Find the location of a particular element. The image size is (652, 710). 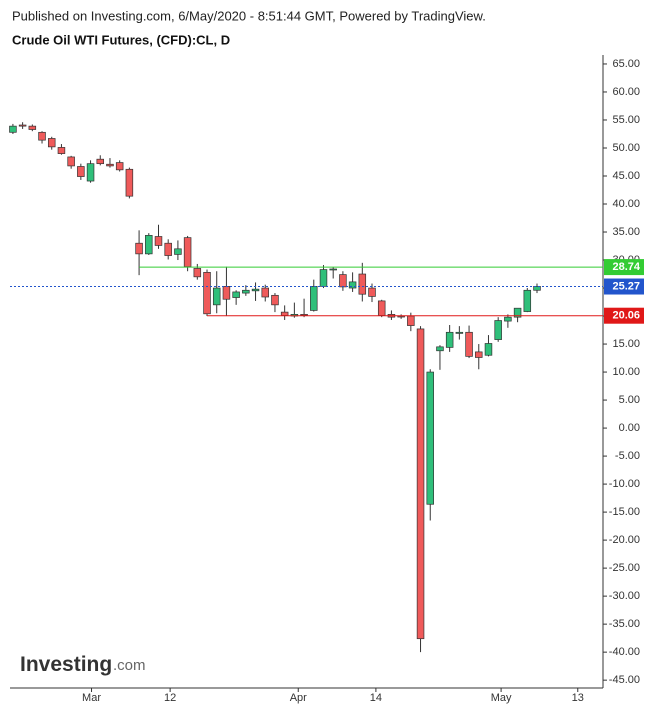

y-tick-label: 0.00 is located at coordinates (629, 428).